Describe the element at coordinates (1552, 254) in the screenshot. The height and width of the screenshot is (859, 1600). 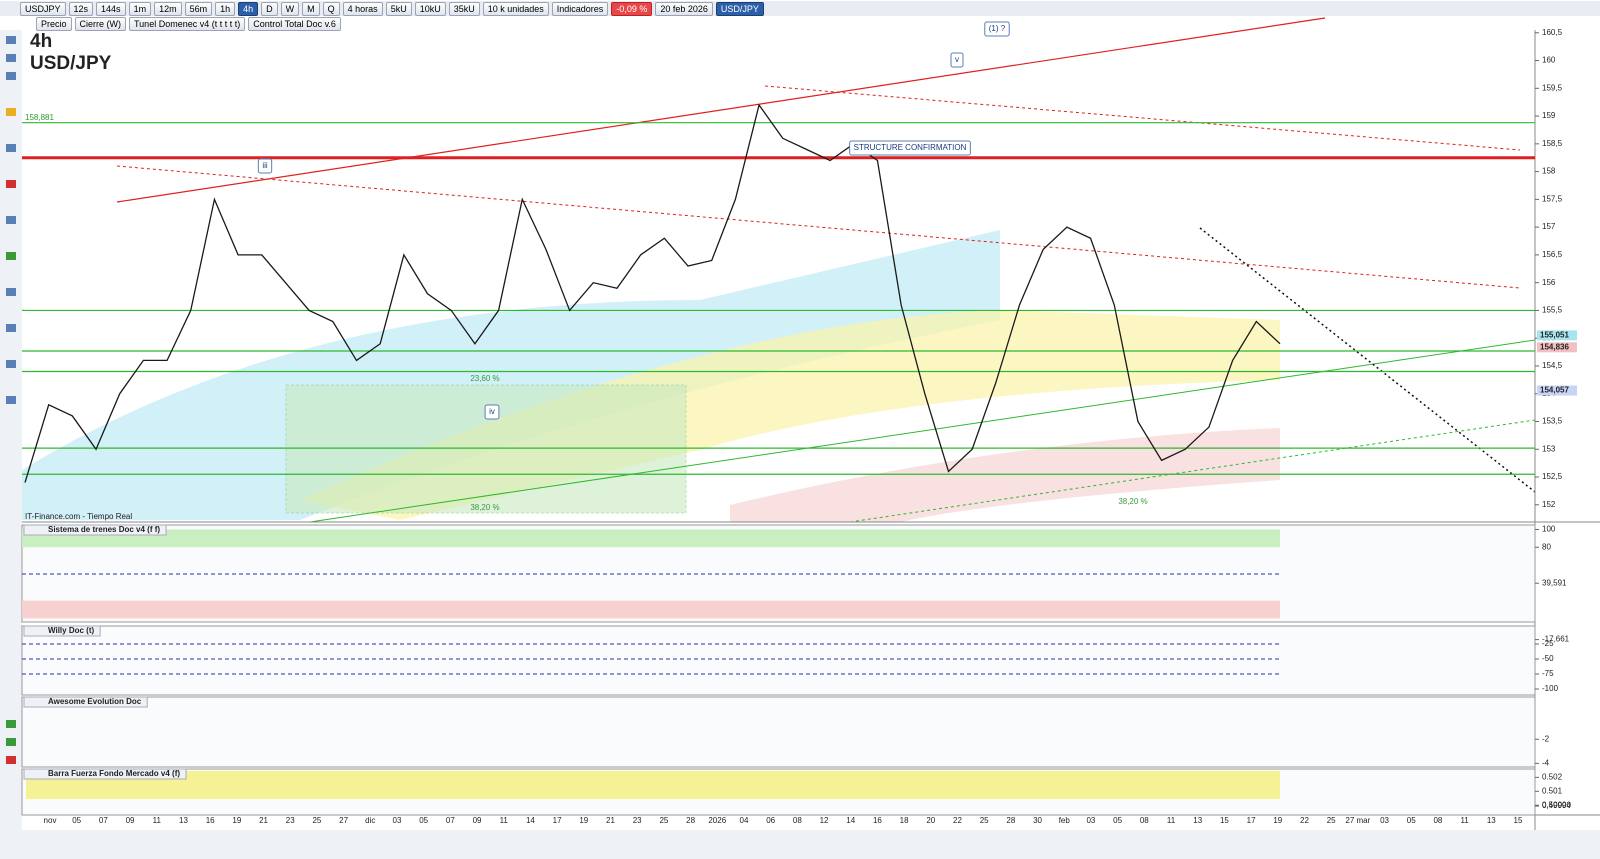
I see `y-tick-label: 156,5` at that location.